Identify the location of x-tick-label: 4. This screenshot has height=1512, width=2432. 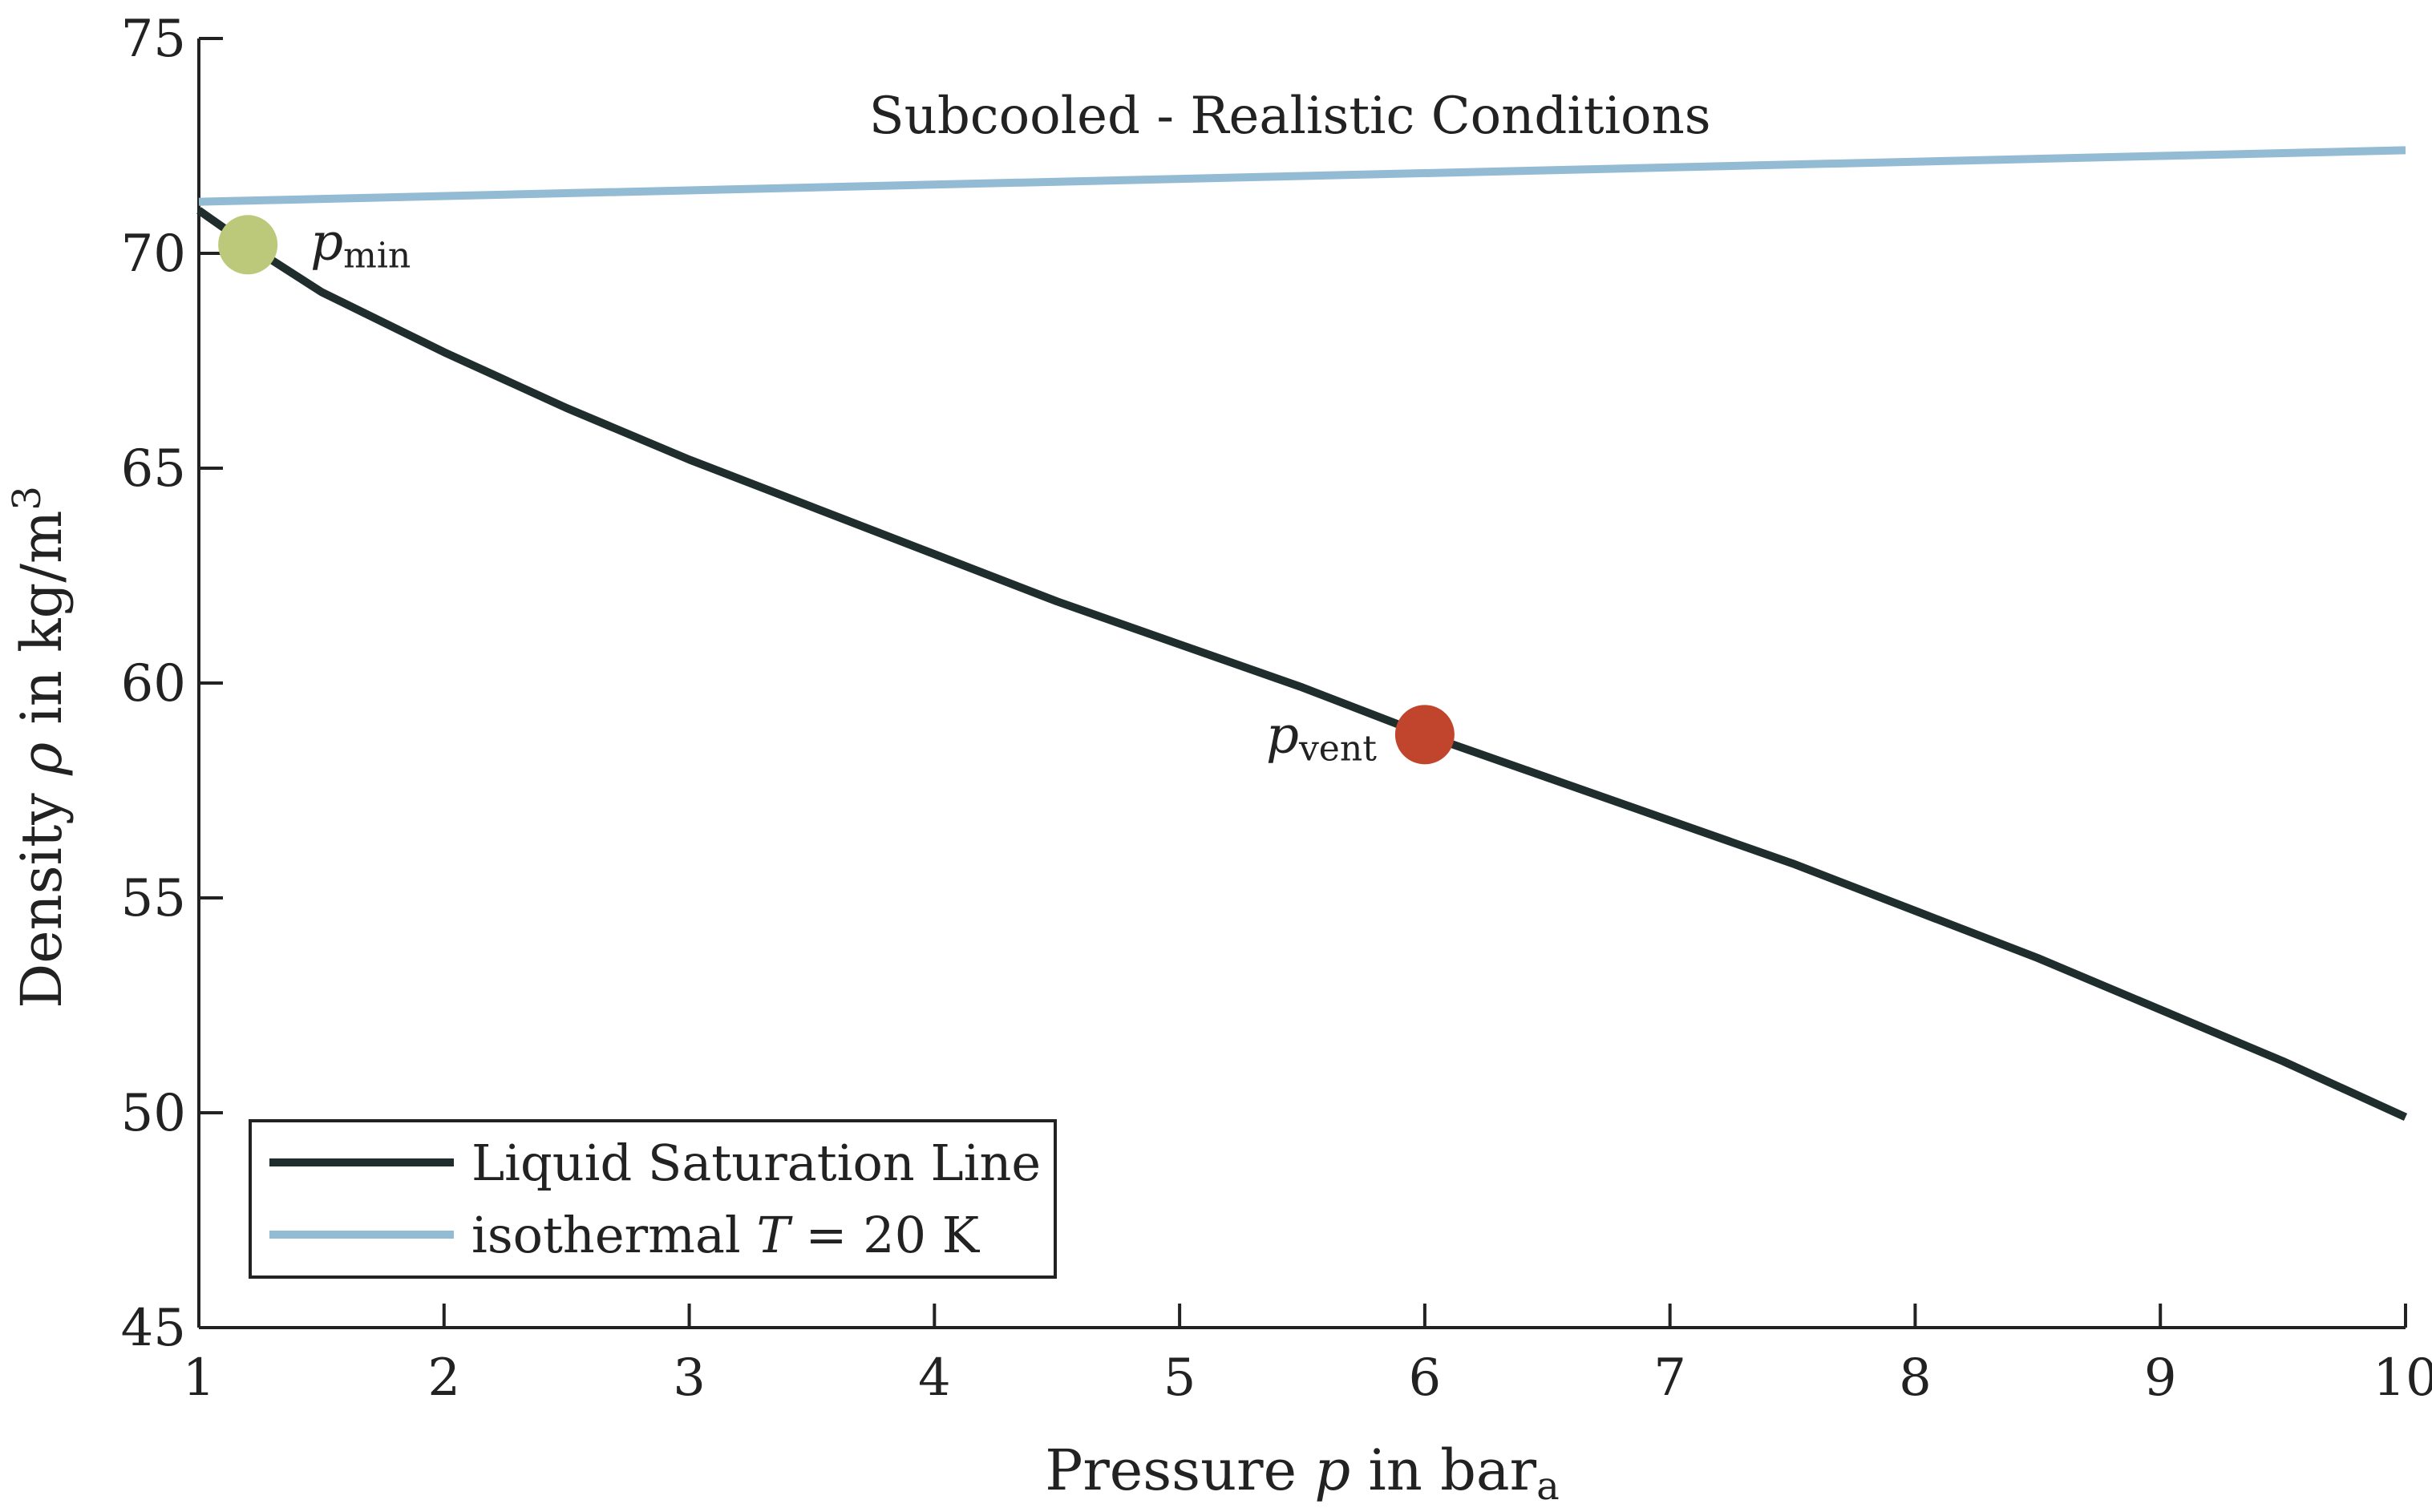
(934, 1378).